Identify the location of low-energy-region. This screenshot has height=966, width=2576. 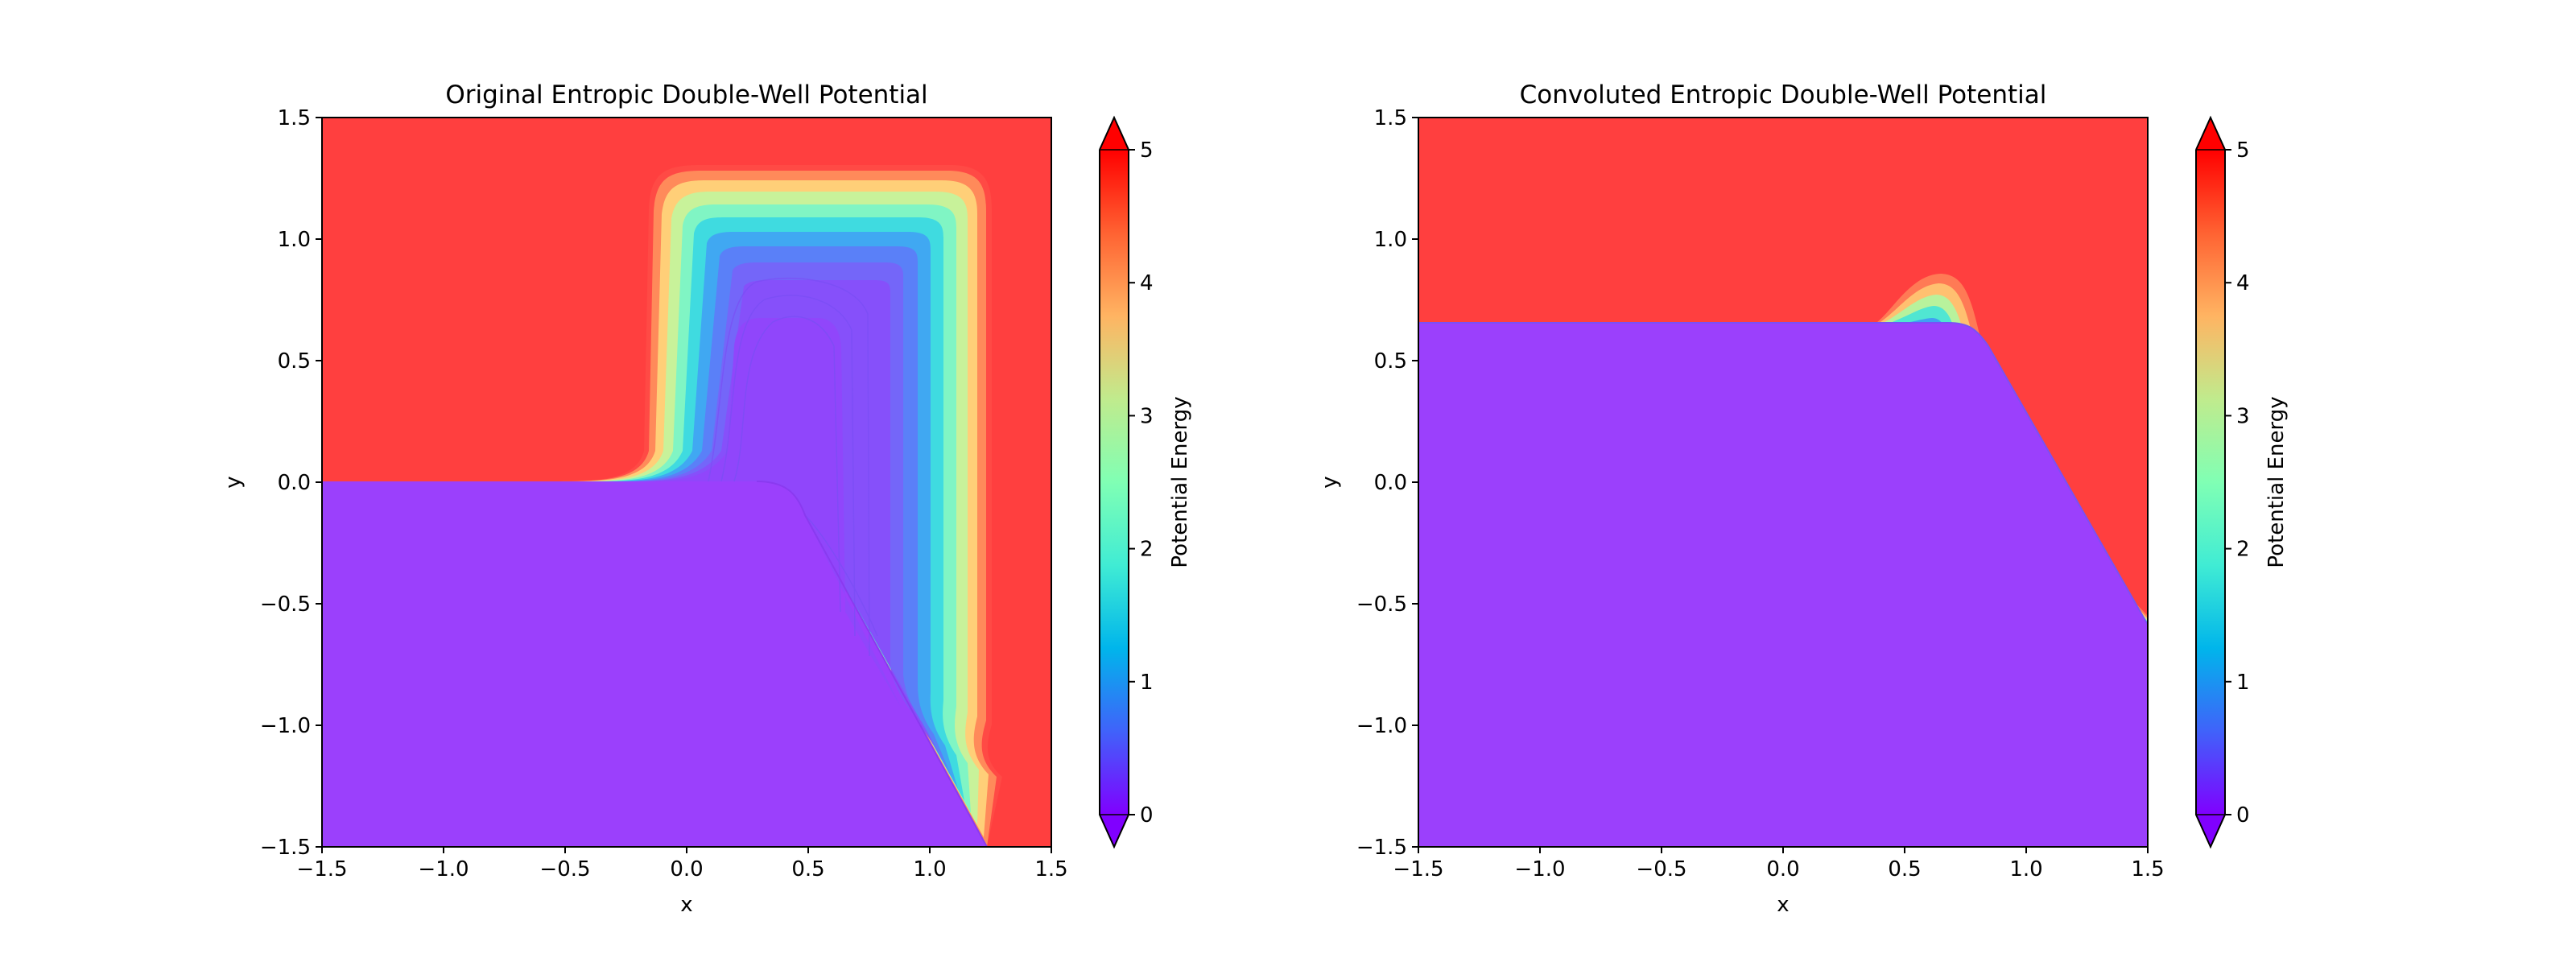
(654, 664).